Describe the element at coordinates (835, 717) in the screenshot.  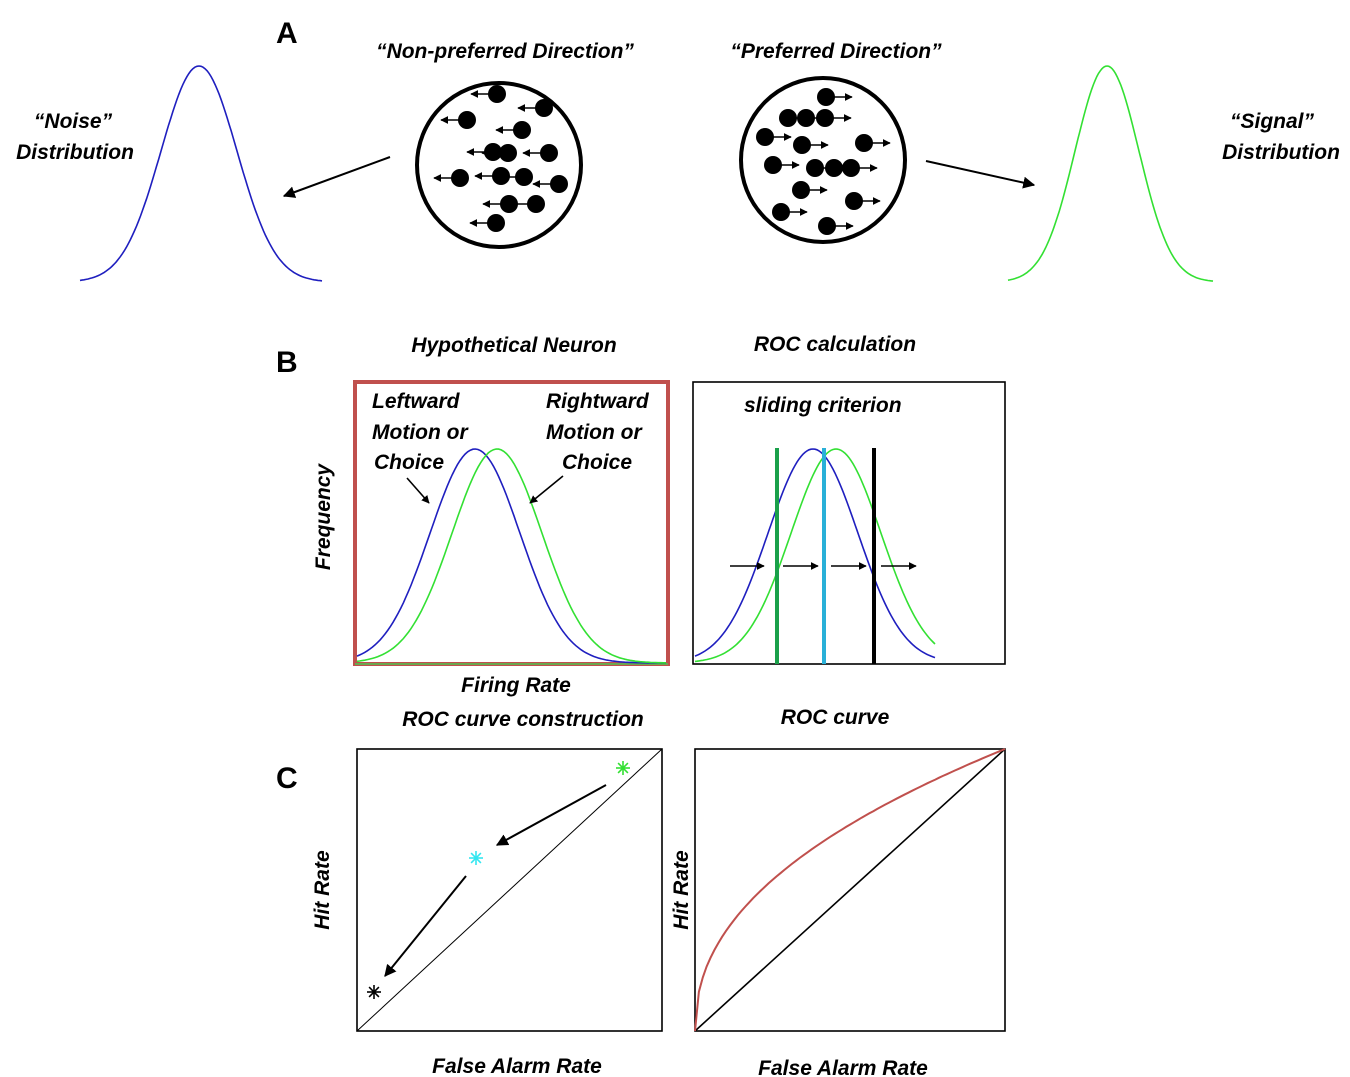
I see `roc-curve-title: ROC curve` at that location.